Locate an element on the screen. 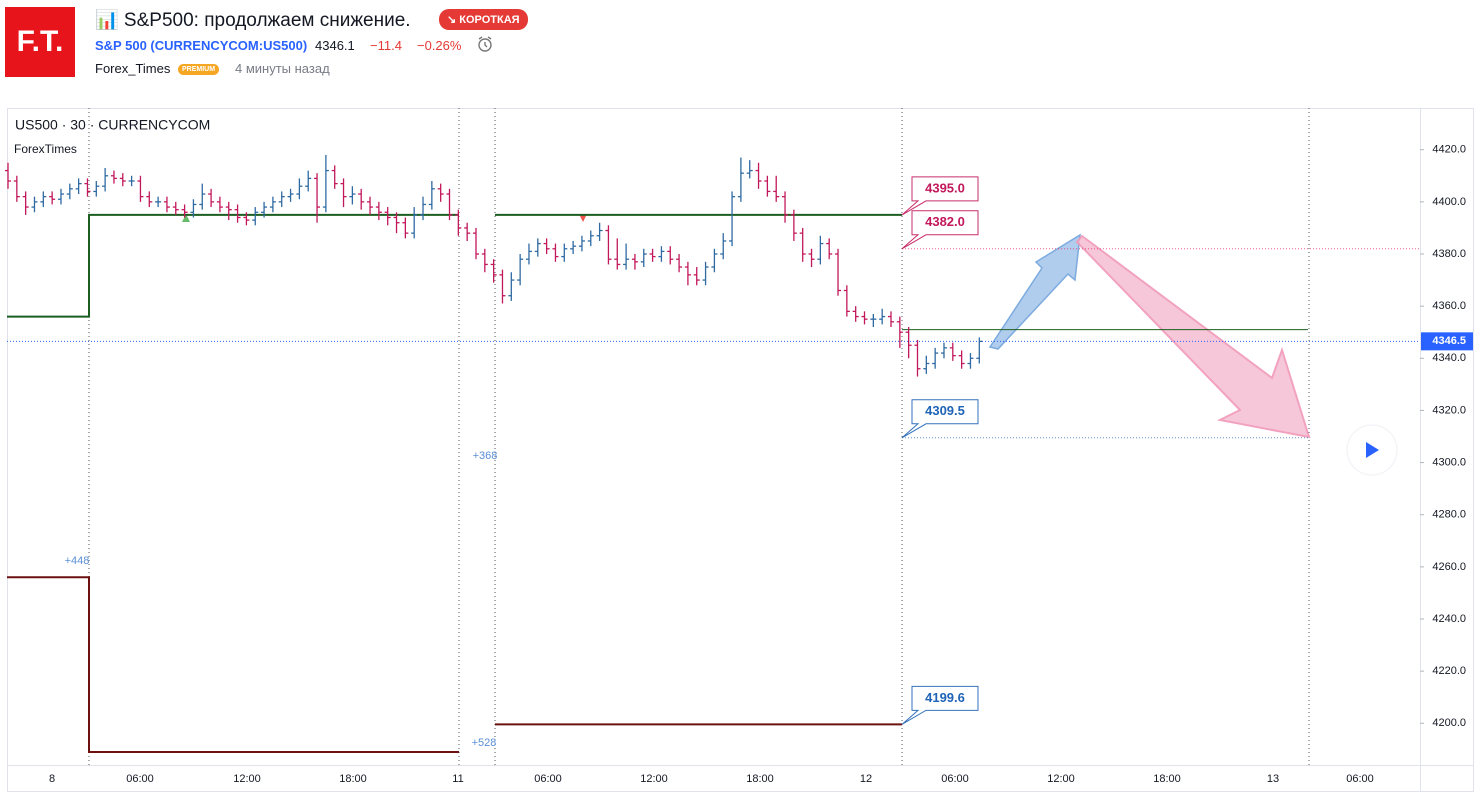 Image resolution: width=1481 pixels, height=801 pixels. callout-label: 4199.6 is located at coordinates (945, 697).